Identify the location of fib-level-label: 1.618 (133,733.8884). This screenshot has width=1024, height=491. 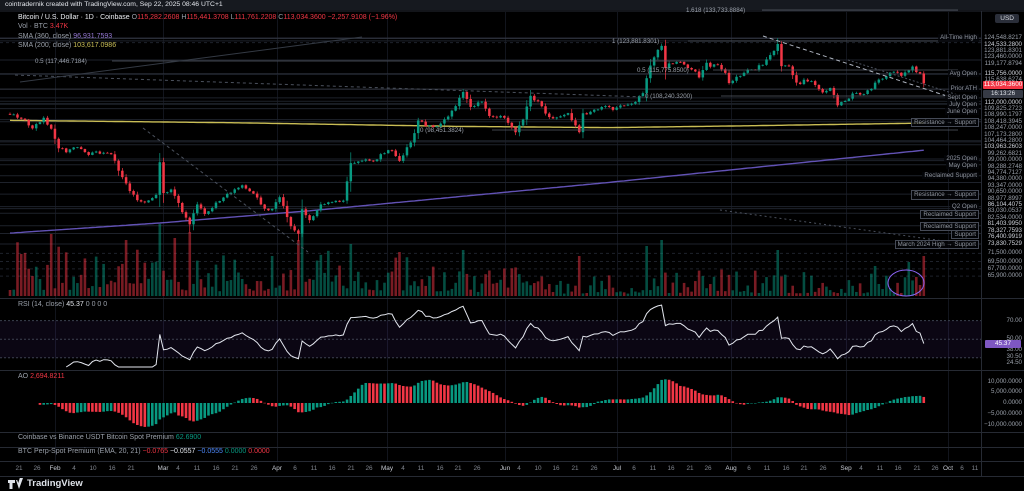
(716, 10).